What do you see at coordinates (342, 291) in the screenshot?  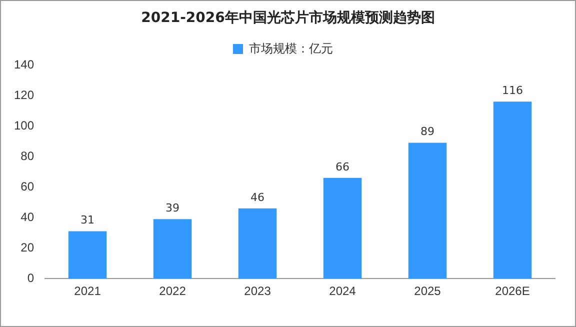 I see `x-tick-label: 2024` at bounding box center [342, 291].